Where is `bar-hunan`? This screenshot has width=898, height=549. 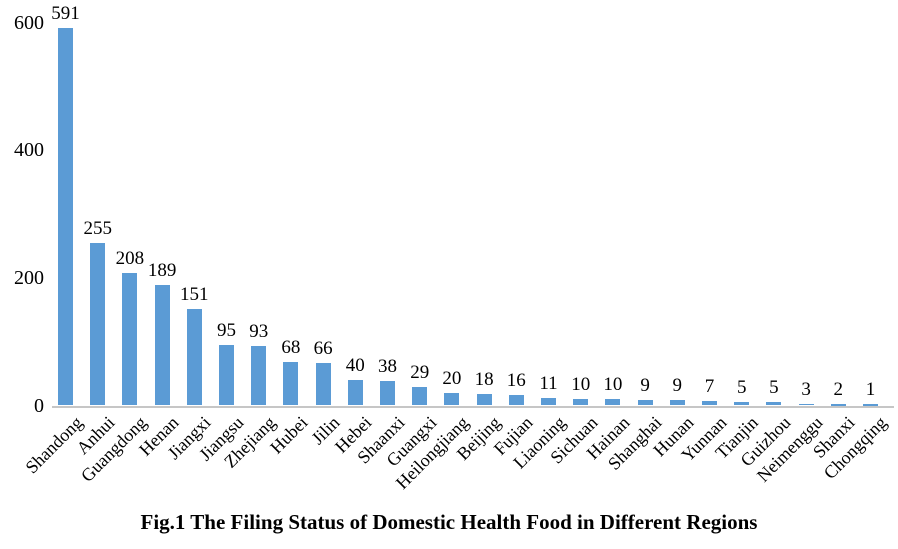
bar-hunan is located at coordinates (677, 402).